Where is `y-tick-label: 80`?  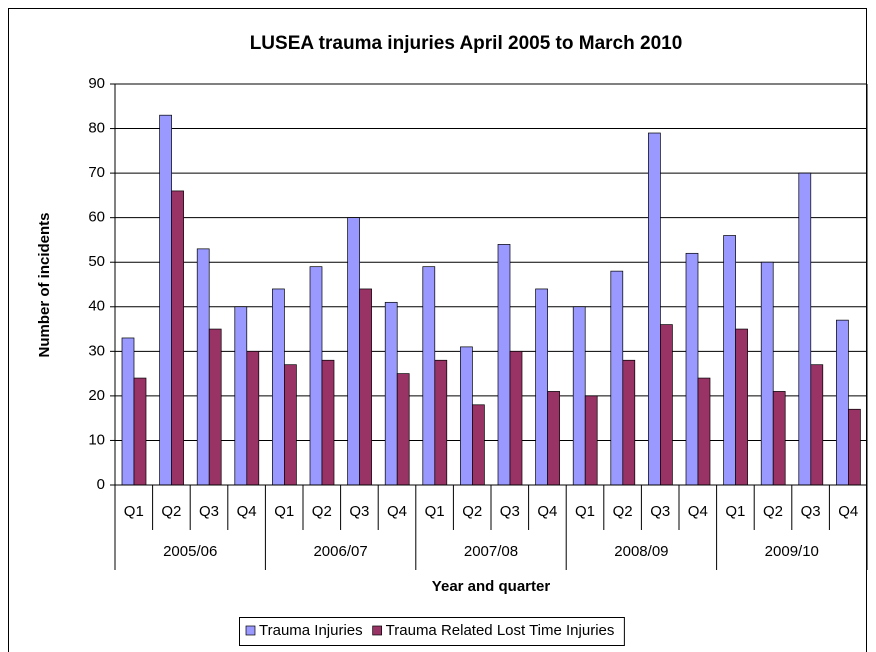 y-tick-label: 80 is located at coordinates (96, 128).